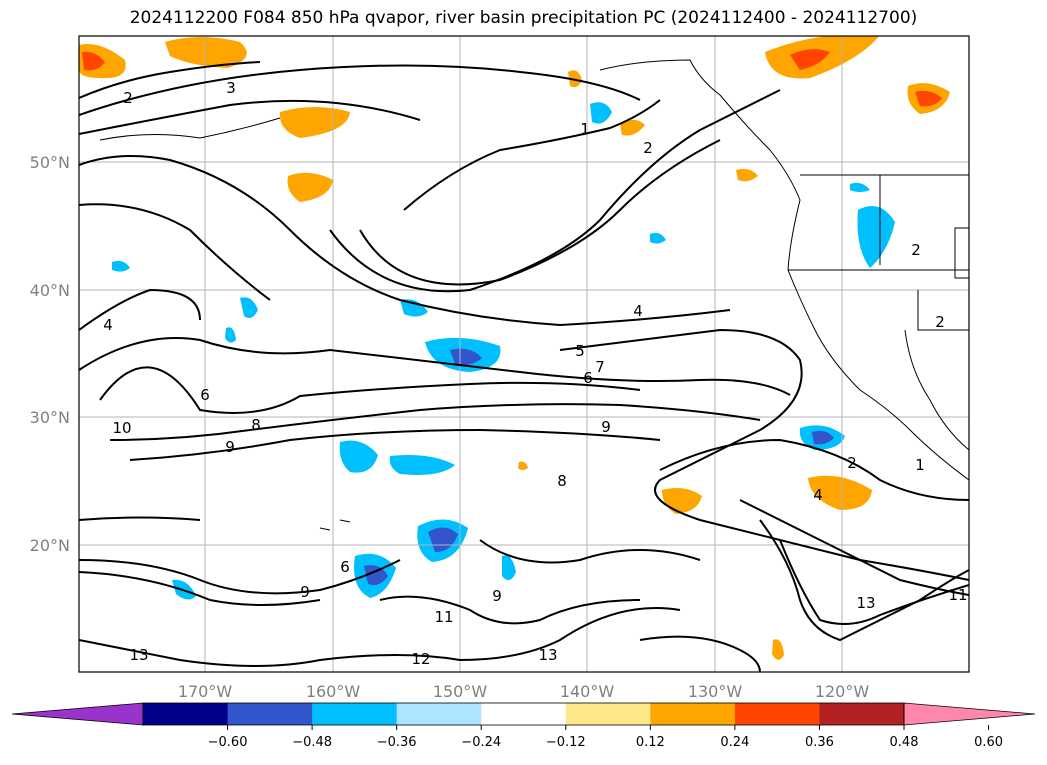 This screenshot has height=765, width=1047. I want to click on lat-tick-label: 30°N, so click(50, 417).